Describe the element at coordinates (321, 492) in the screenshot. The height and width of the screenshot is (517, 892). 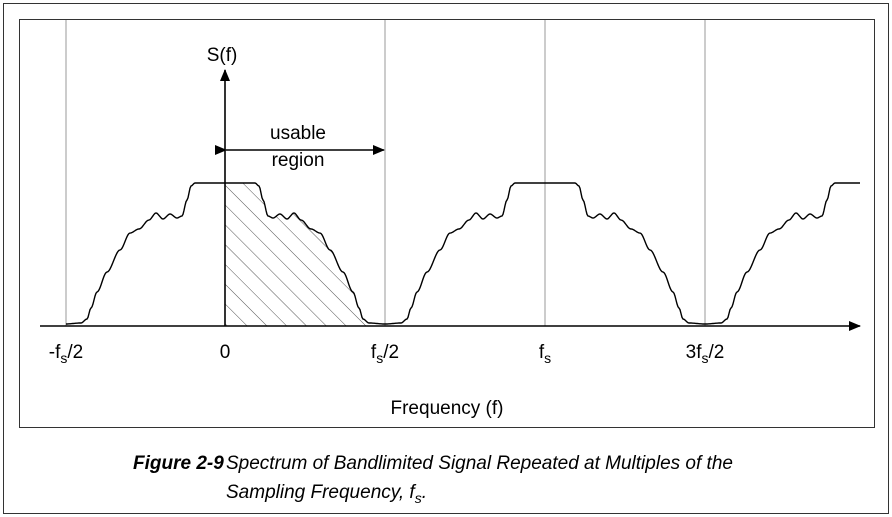
I see `caption-text: Sampling Frequency, f` at that location.